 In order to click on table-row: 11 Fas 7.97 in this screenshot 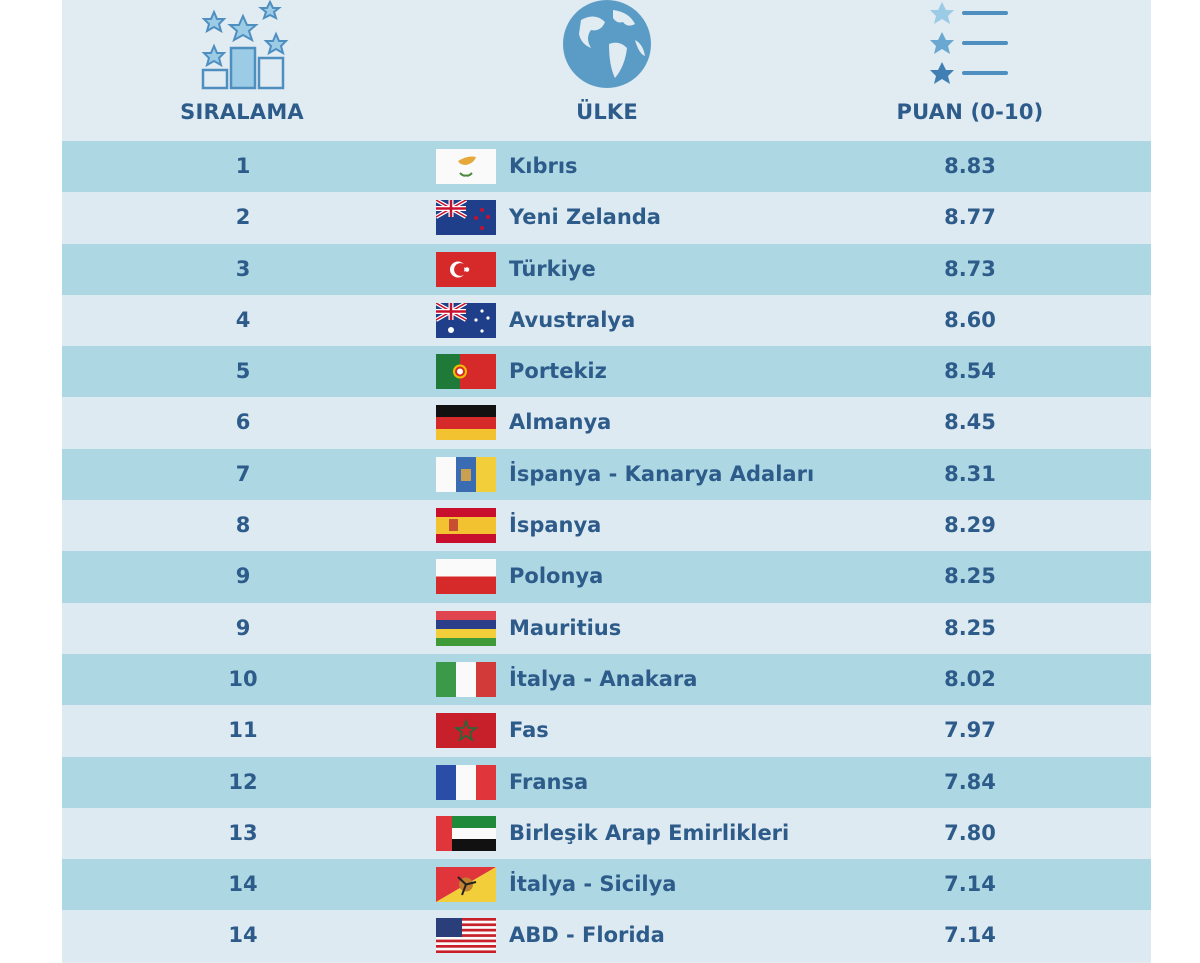, I will do `click(606, 731)`.